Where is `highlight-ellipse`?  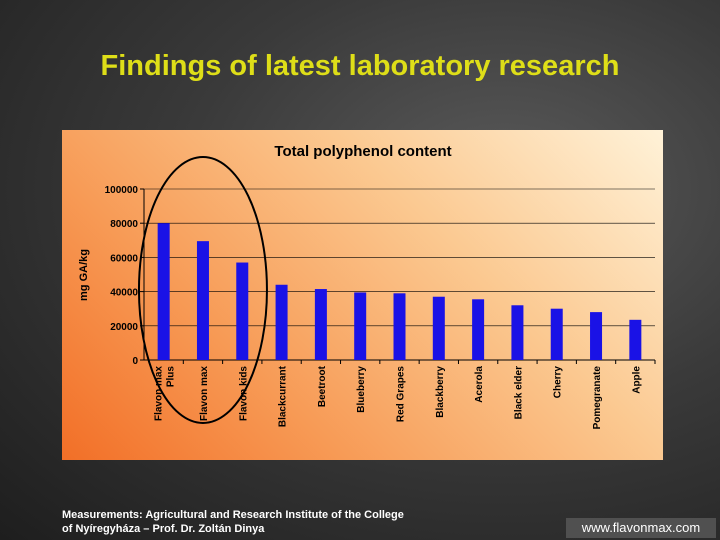 highlight-ellipse is located at coordinates (202, 290).